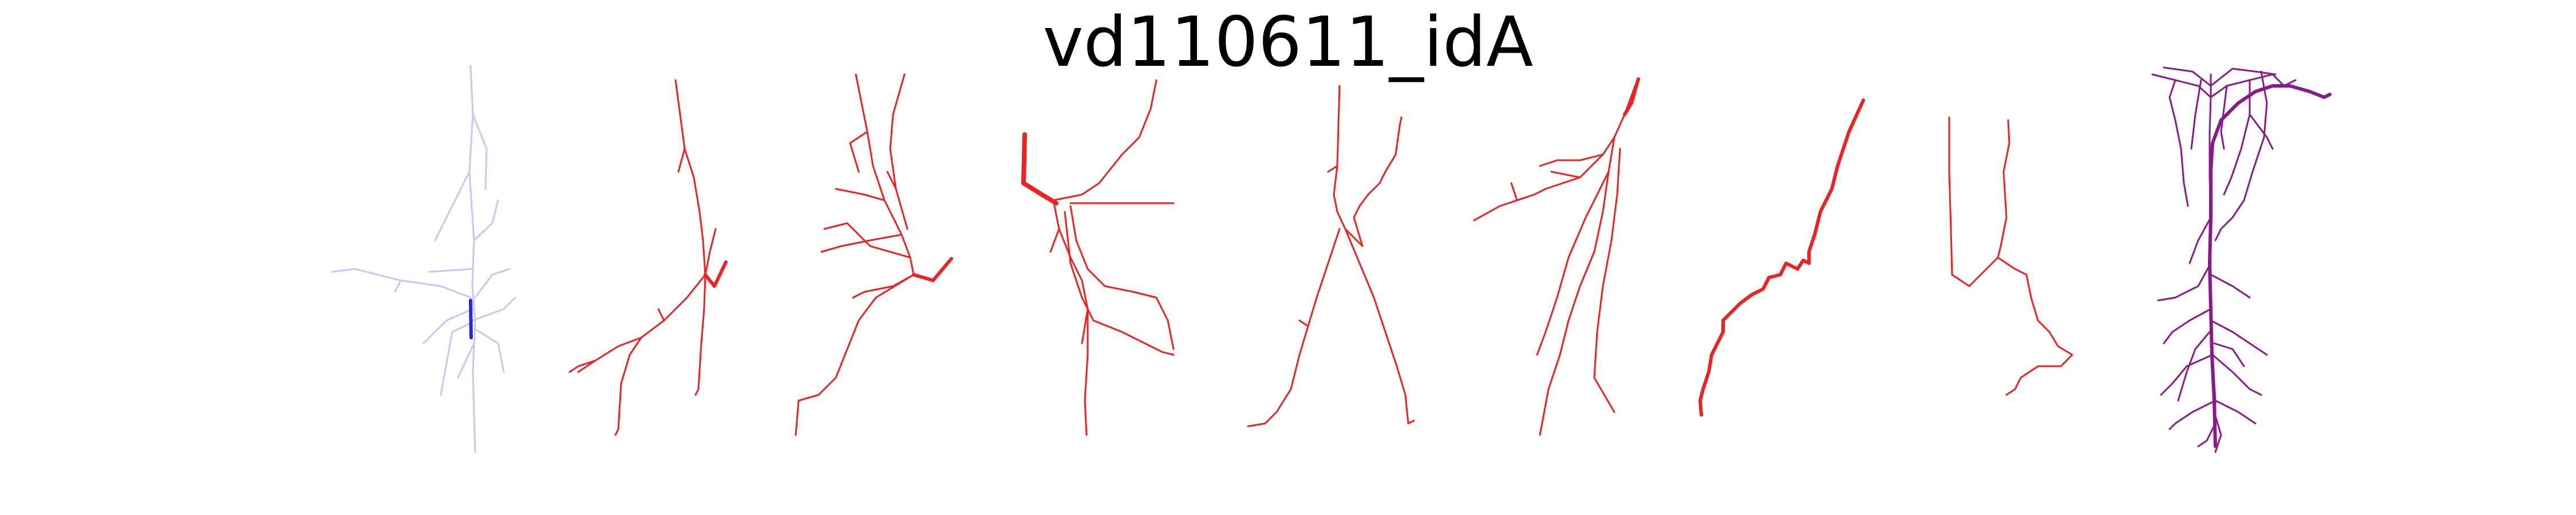  Describe the element at coordinates (2010, 256) in the screenshot. I see `panel-red-7-neuron` at that location.